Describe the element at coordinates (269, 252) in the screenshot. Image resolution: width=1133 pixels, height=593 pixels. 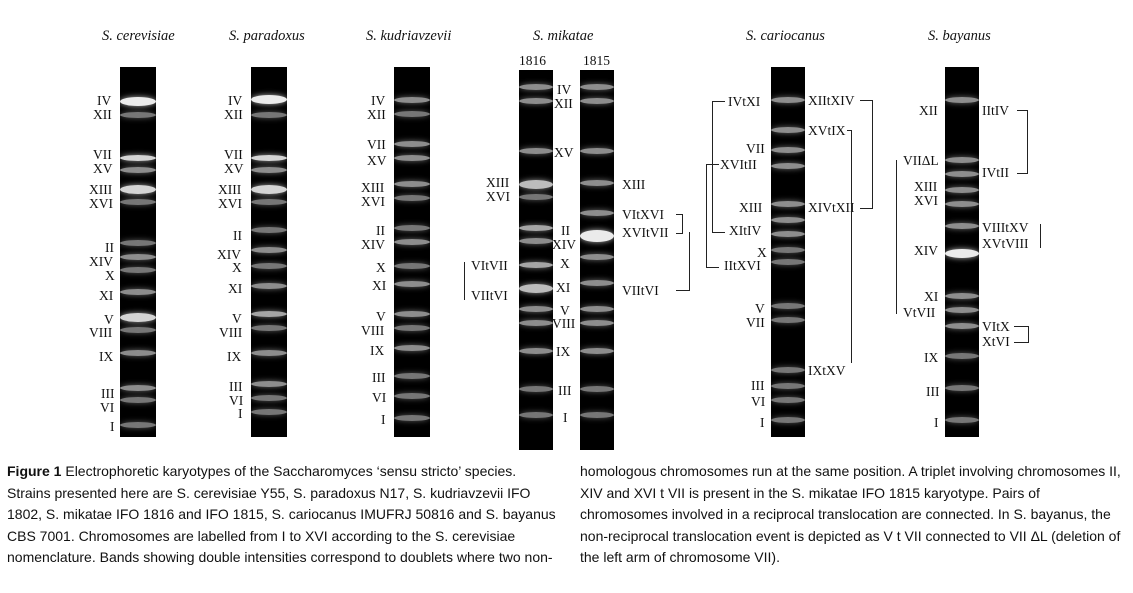
I see `gel-lane-paradoxus` at that location.